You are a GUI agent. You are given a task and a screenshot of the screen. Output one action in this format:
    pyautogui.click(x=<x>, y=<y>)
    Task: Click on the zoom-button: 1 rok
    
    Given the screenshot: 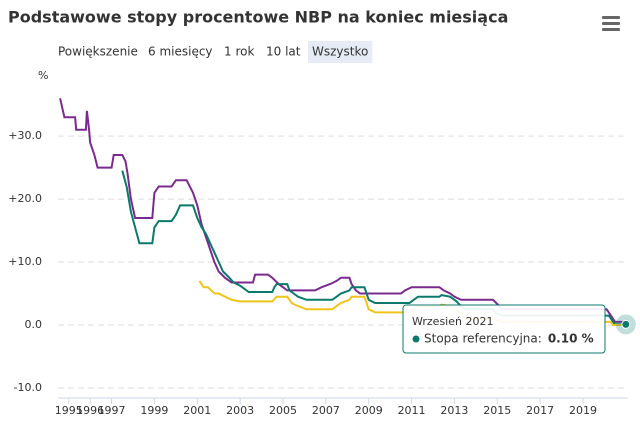 What is the action you would take?
    pyautogui.click(x=239, y=52)
    